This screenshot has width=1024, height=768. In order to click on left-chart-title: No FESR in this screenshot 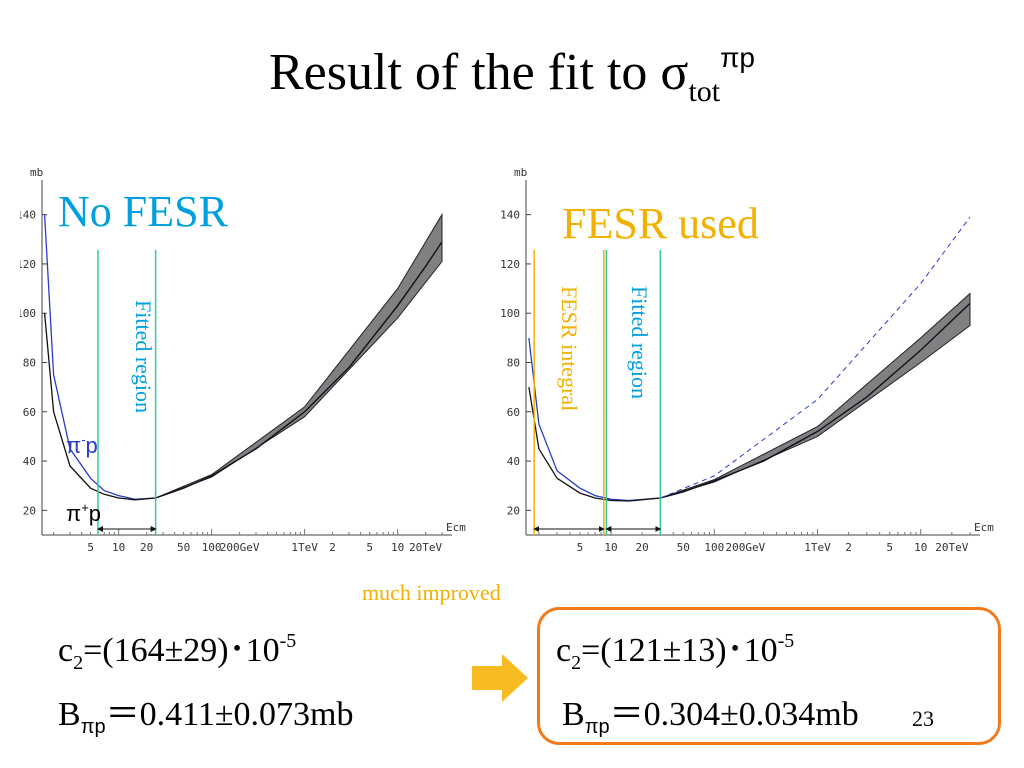, I will do `click(143, 211)`.